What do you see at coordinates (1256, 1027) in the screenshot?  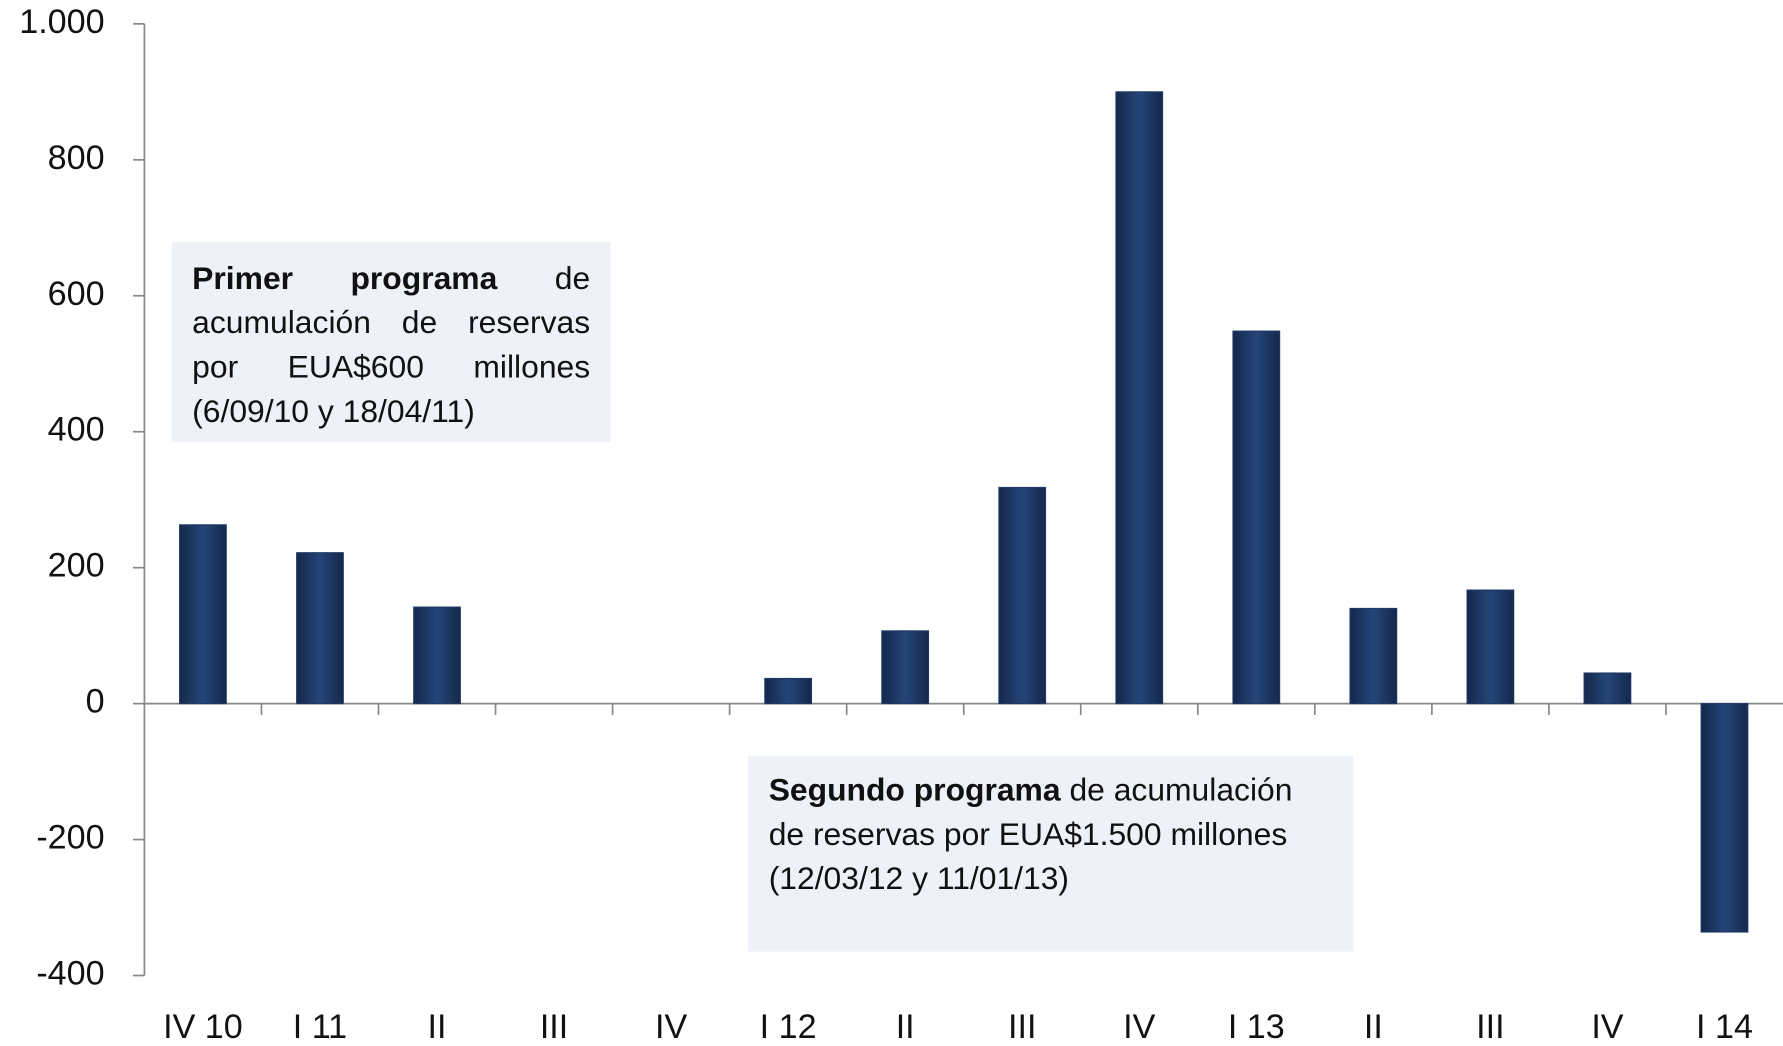 I see `x-tick-label: I 13` at bounding box center [1256, 1027].